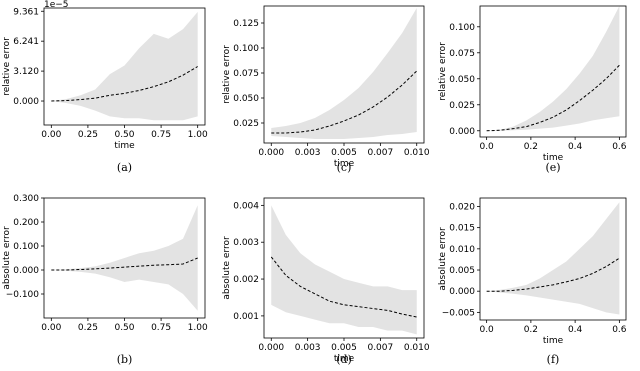 This screenshot has height=371, width=640. What do you see at coordinates (246, 280) in the screenshot?
I see `y-tick-label: 0.002` at bounding box center [246, 280].